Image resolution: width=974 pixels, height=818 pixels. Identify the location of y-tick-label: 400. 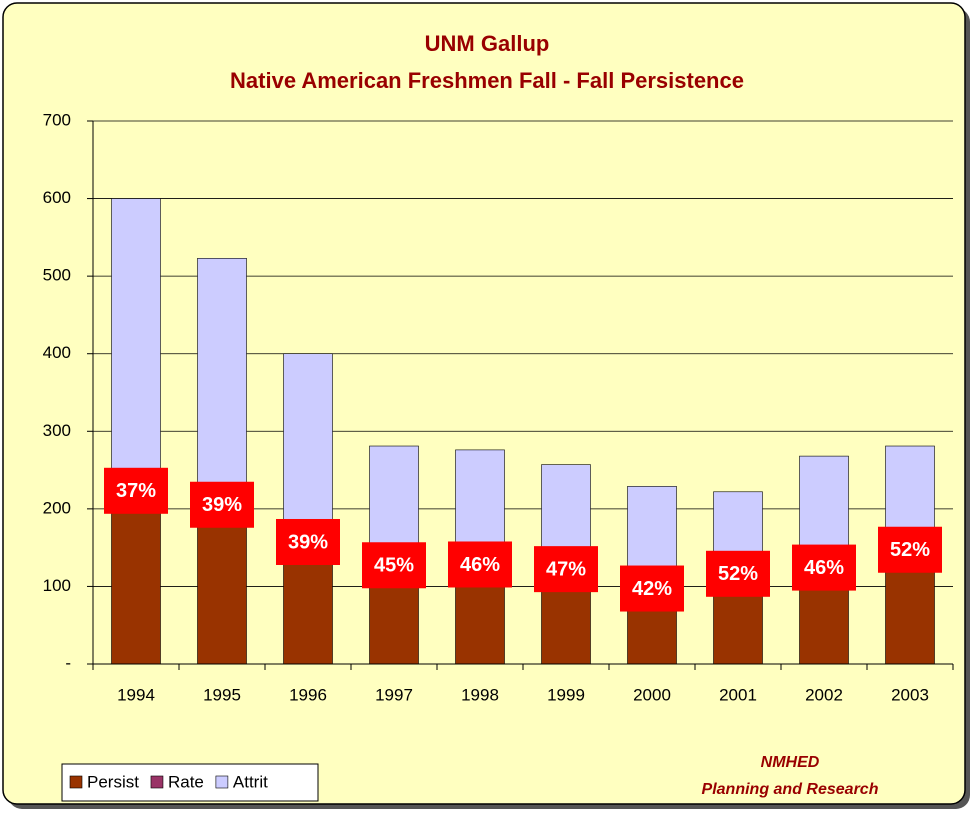
(57, 352).